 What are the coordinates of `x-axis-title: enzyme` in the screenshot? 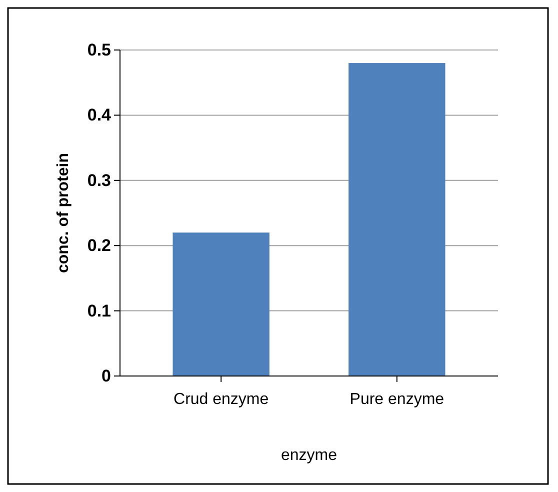 It's located at (309, 455).